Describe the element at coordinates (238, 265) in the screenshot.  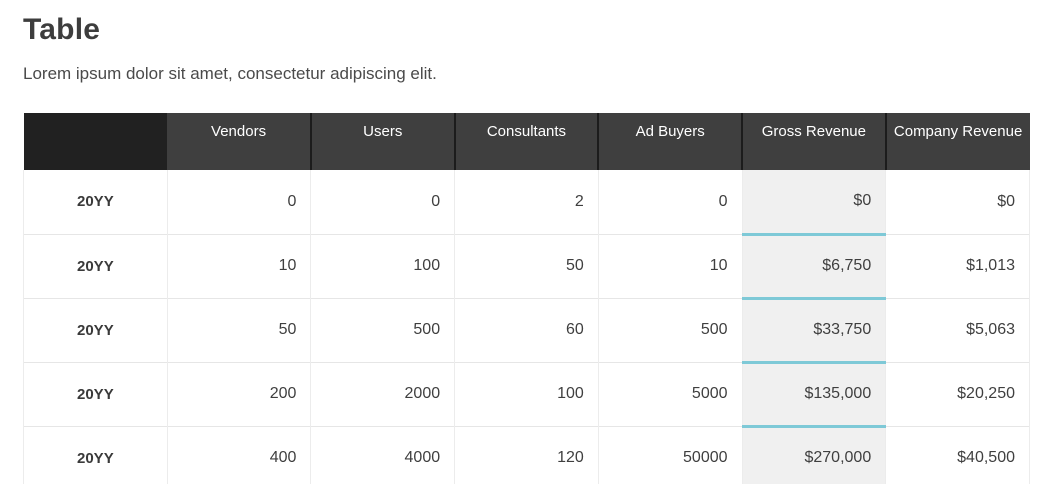
I see `cell-vendors: 10` at that location.